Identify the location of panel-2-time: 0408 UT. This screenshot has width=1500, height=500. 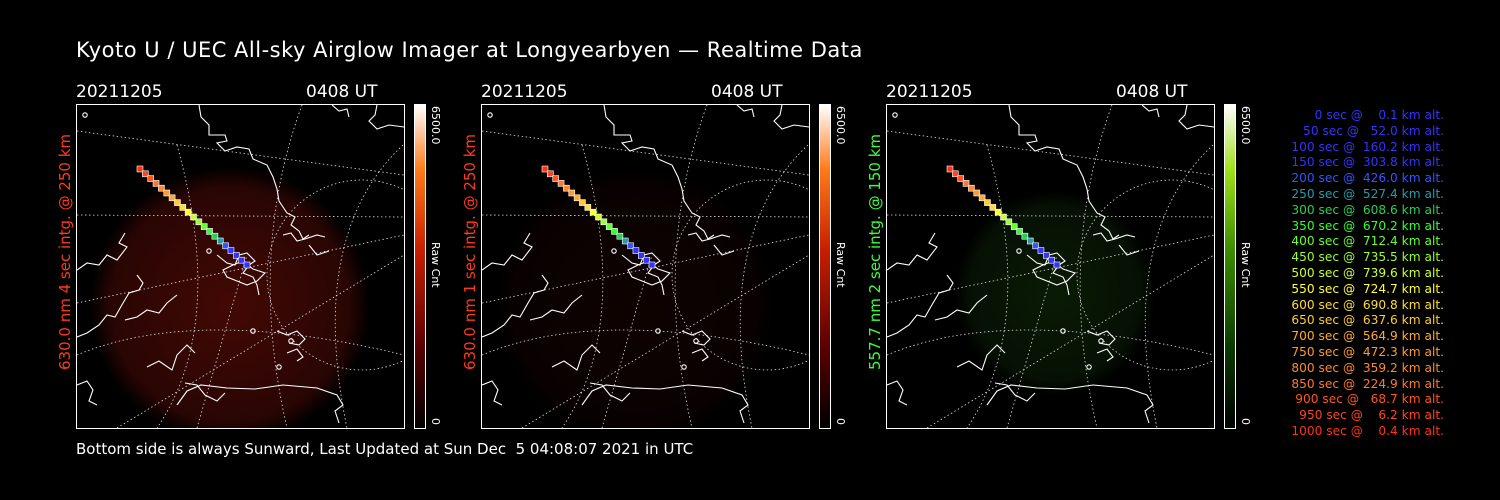
(747, 92).